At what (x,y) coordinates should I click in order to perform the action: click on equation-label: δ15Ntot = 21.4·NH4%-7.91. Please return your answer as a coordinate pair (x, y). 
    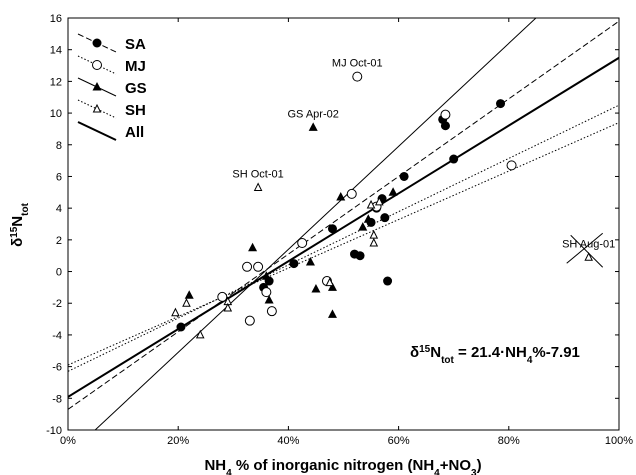
    Looking at the image, I should click on (495, 355).